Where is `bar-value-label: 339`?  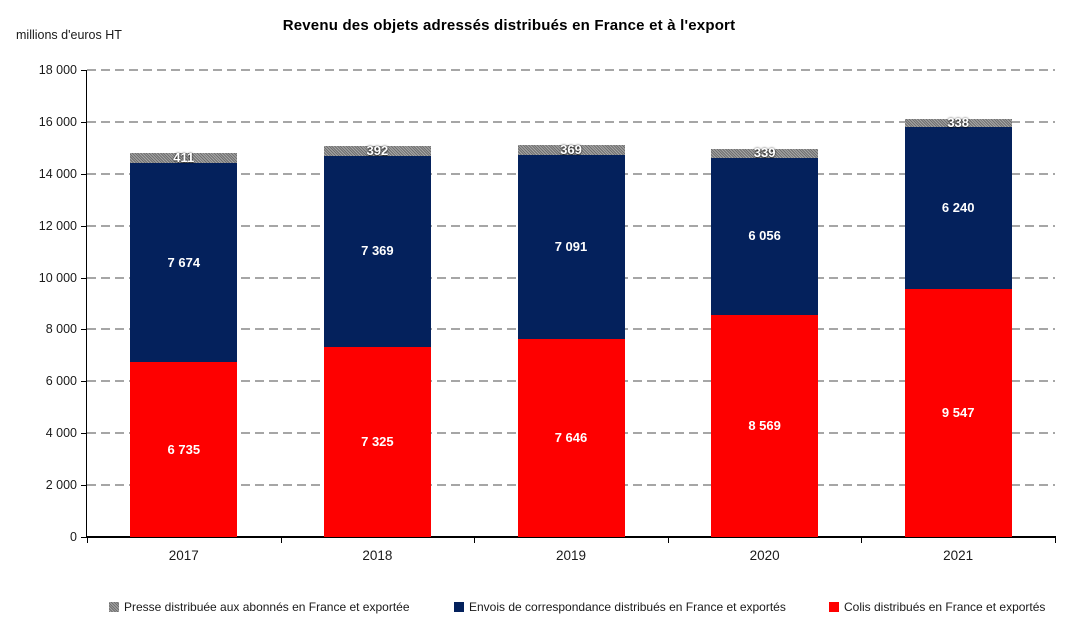 bar-value-label: 339 is located at coordinates (764, 153).